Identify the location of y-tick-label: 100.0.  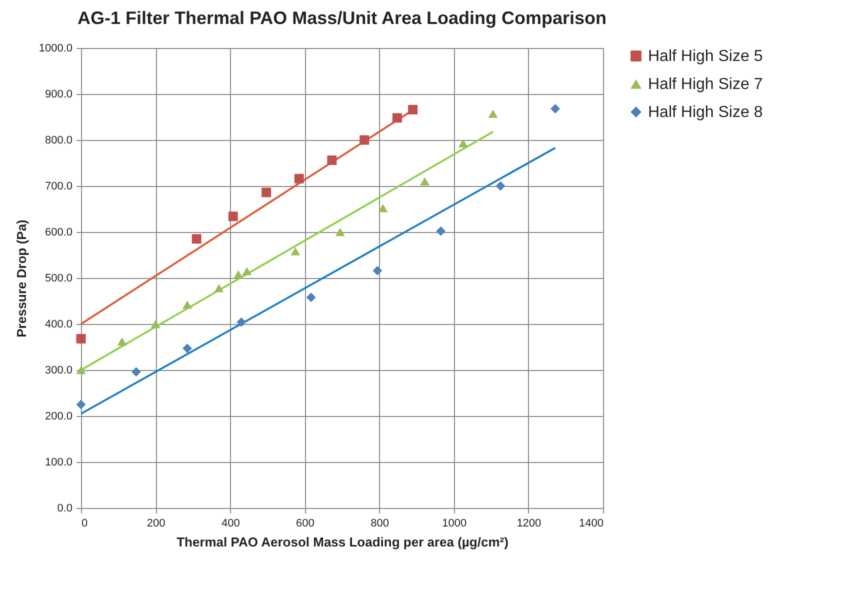
(58, 462).